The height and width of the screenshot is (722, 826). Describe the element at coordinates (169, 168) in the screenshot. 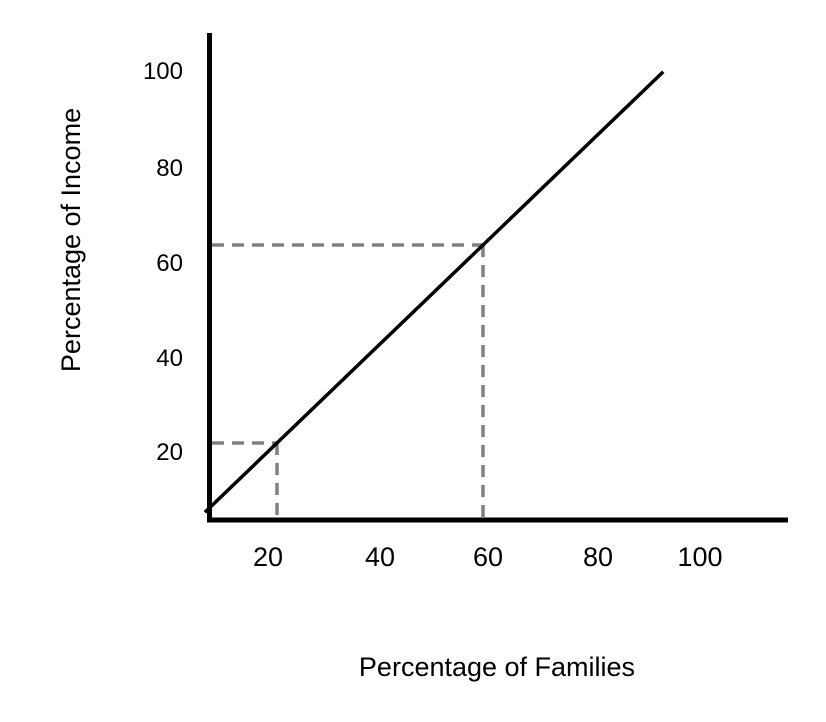

I see `y-tick-label: 80` at that location.